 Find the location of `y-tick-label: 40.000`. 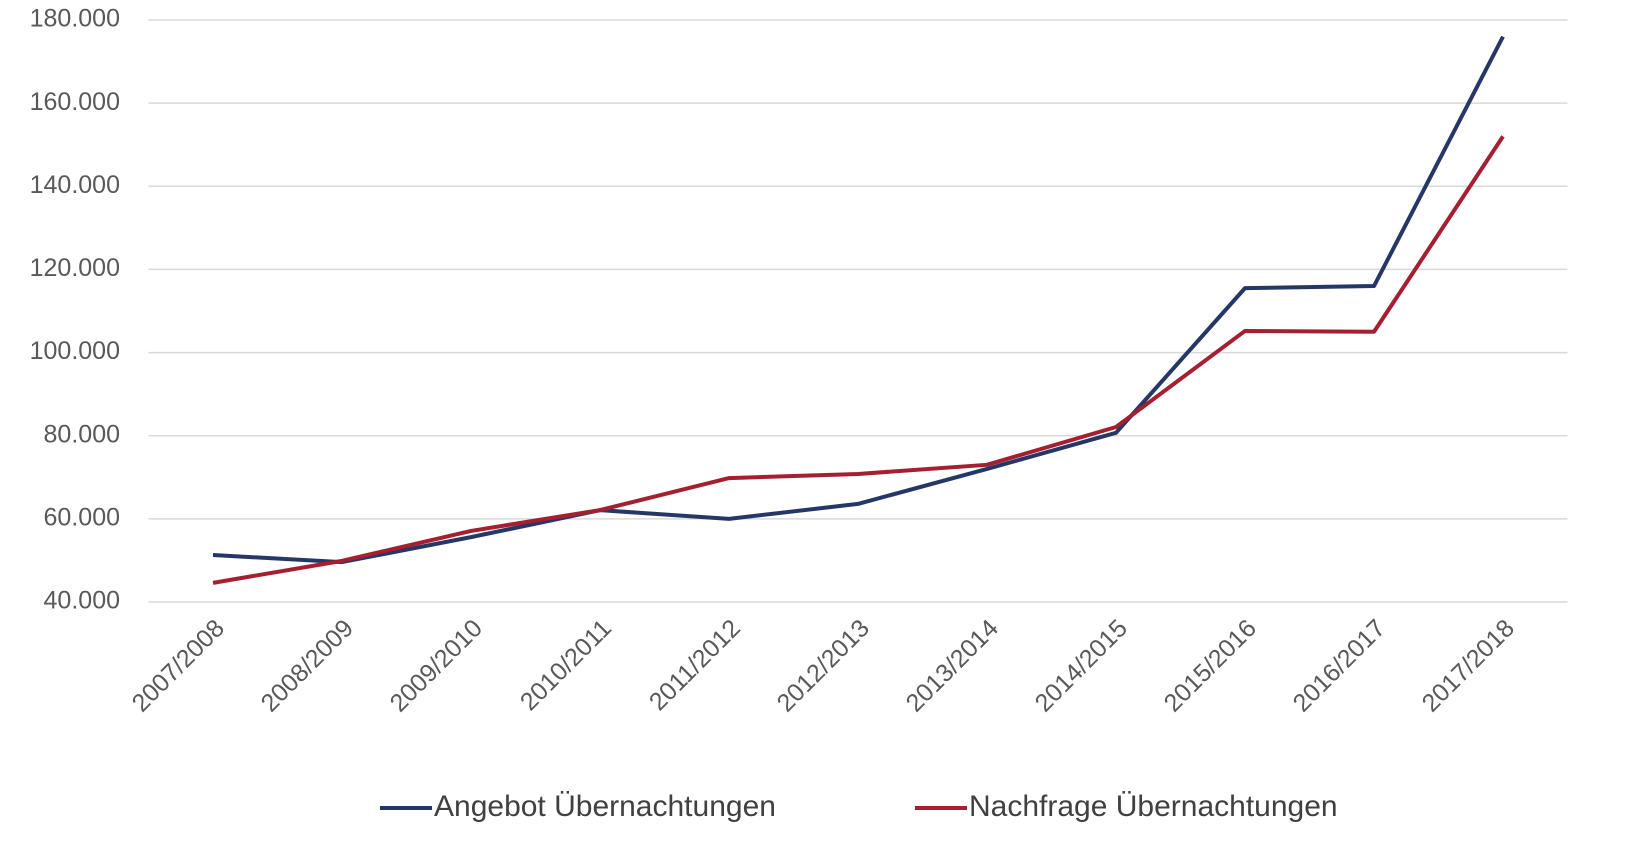

y-tick-label: 40.000 is located at coordinates (82, 601).